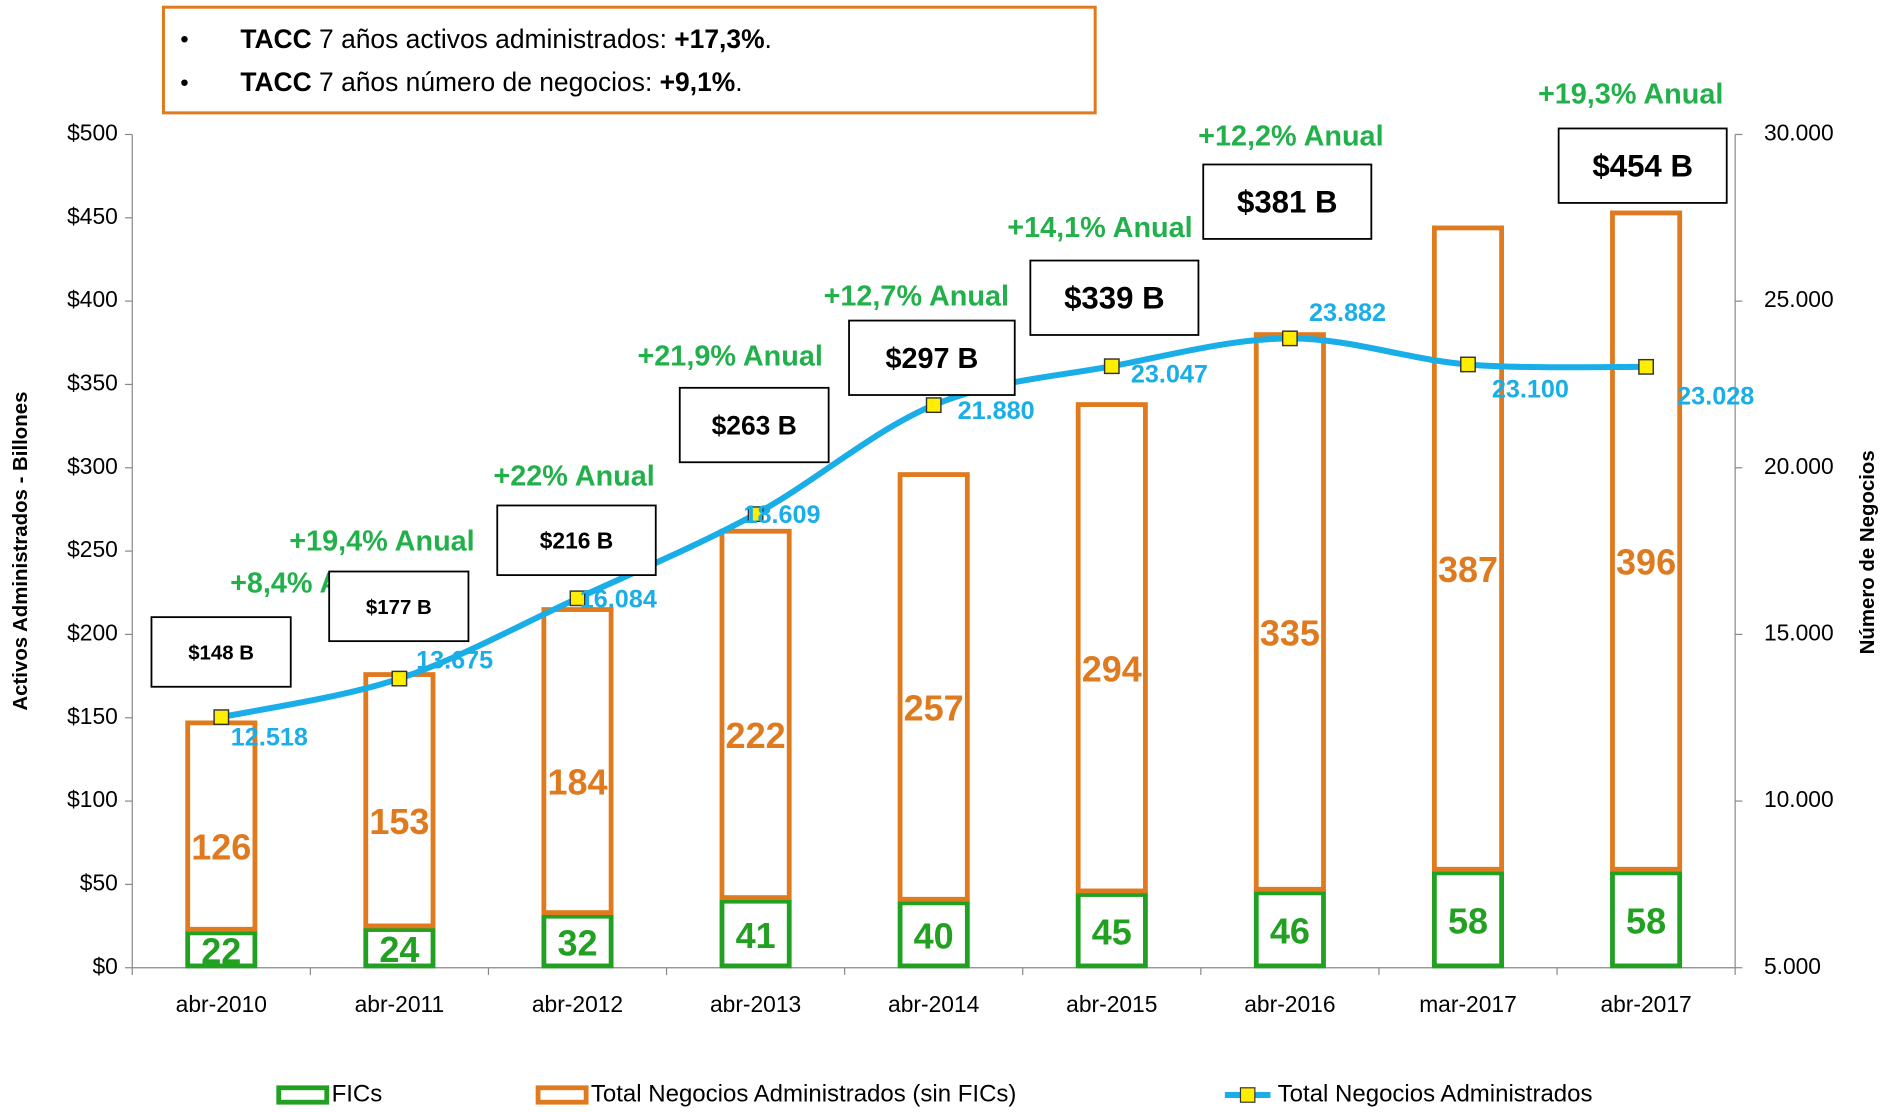 This screenshot has width=1883, height=1112. Describe the element at coordinates (275, 82) in the screenshot. I see `note-part: TACC` at that location.